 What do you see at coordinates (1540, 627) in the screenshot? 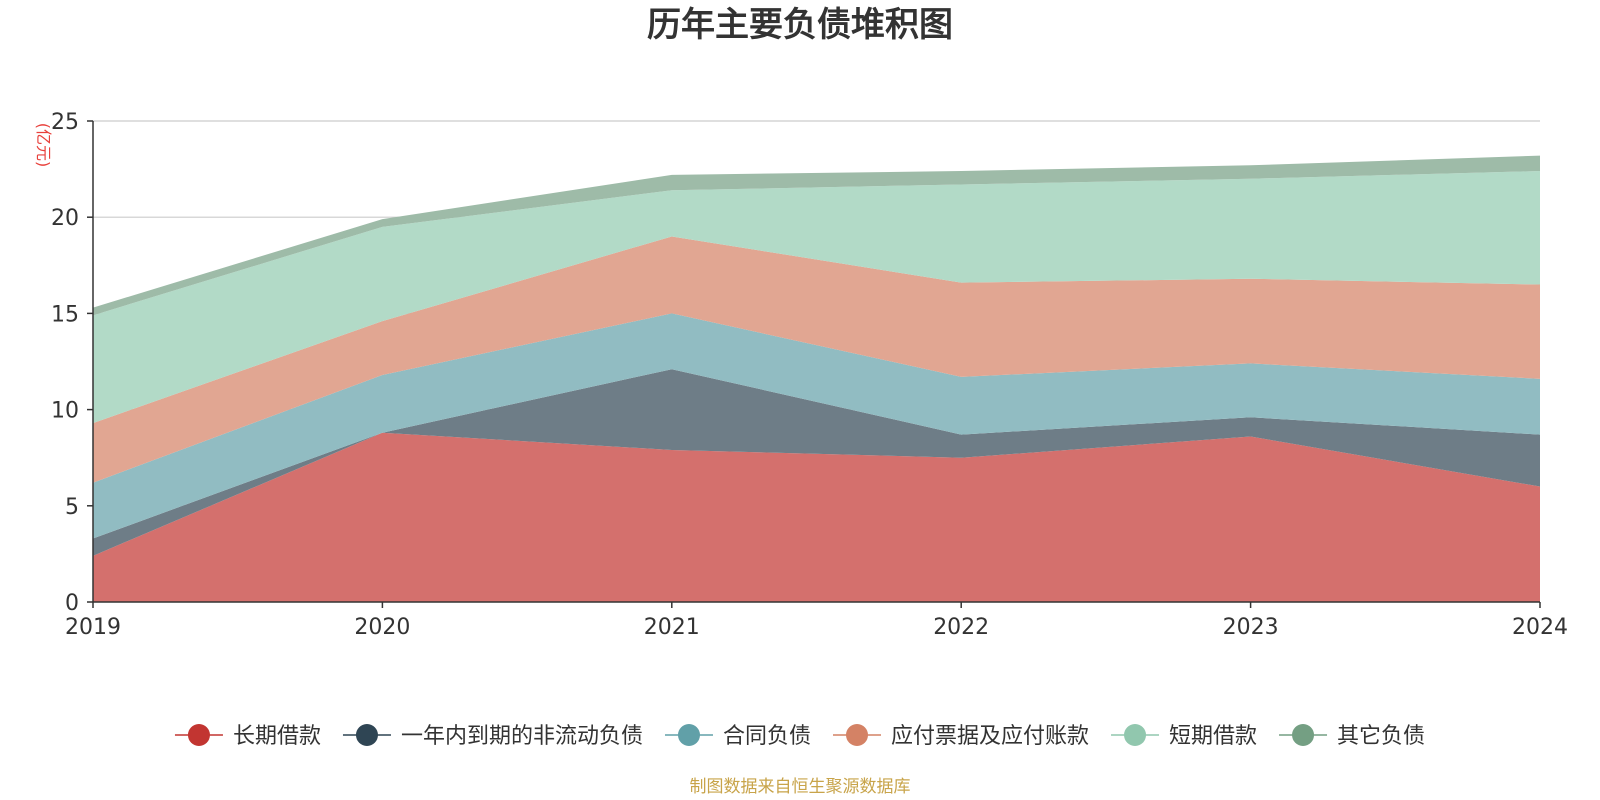
I see `x-tick-label-2024: 2024` at bounding box center [1540, 627].